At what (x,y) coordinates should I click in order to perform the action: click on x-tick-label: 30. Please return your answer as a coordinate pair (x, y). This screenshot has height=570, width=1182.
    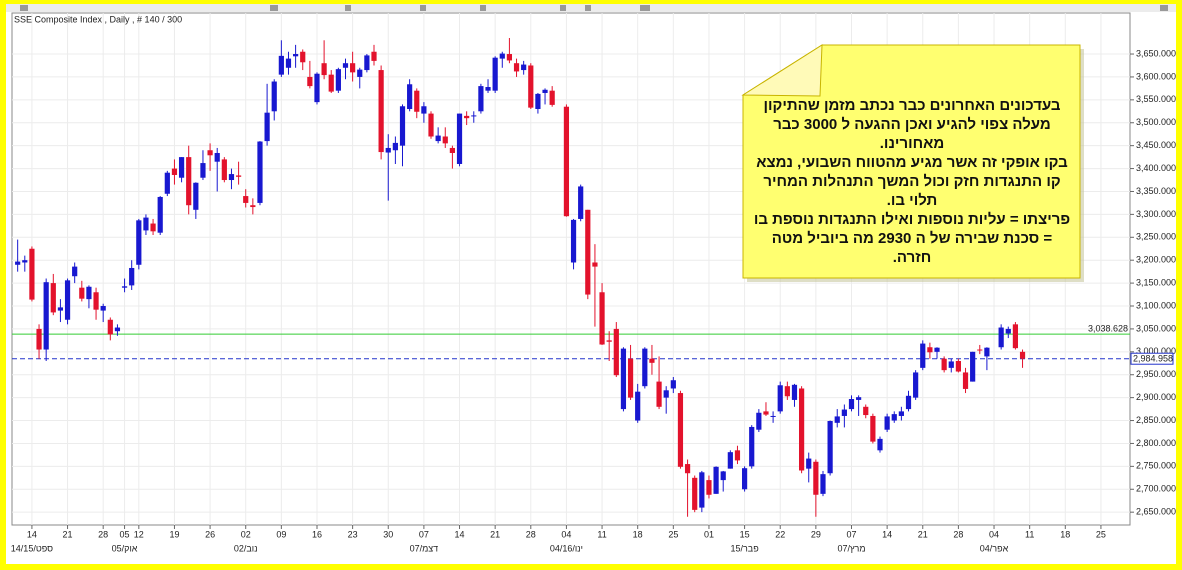
    Looking at the image, I should click on (388, 534).